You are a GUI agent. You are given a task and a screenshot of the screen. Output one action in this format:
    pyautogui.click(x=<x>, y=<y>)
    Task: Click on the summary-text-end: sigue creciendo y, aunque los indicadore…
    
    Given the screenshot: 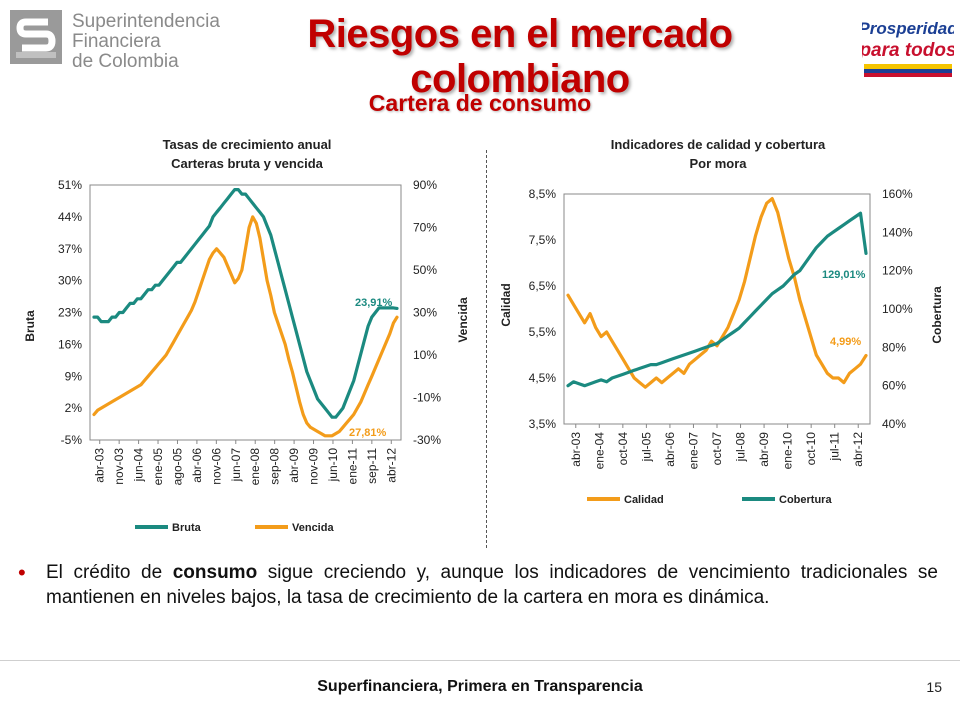 What is the action you would take?
    pyautogui.click(x=492, y=585)
    